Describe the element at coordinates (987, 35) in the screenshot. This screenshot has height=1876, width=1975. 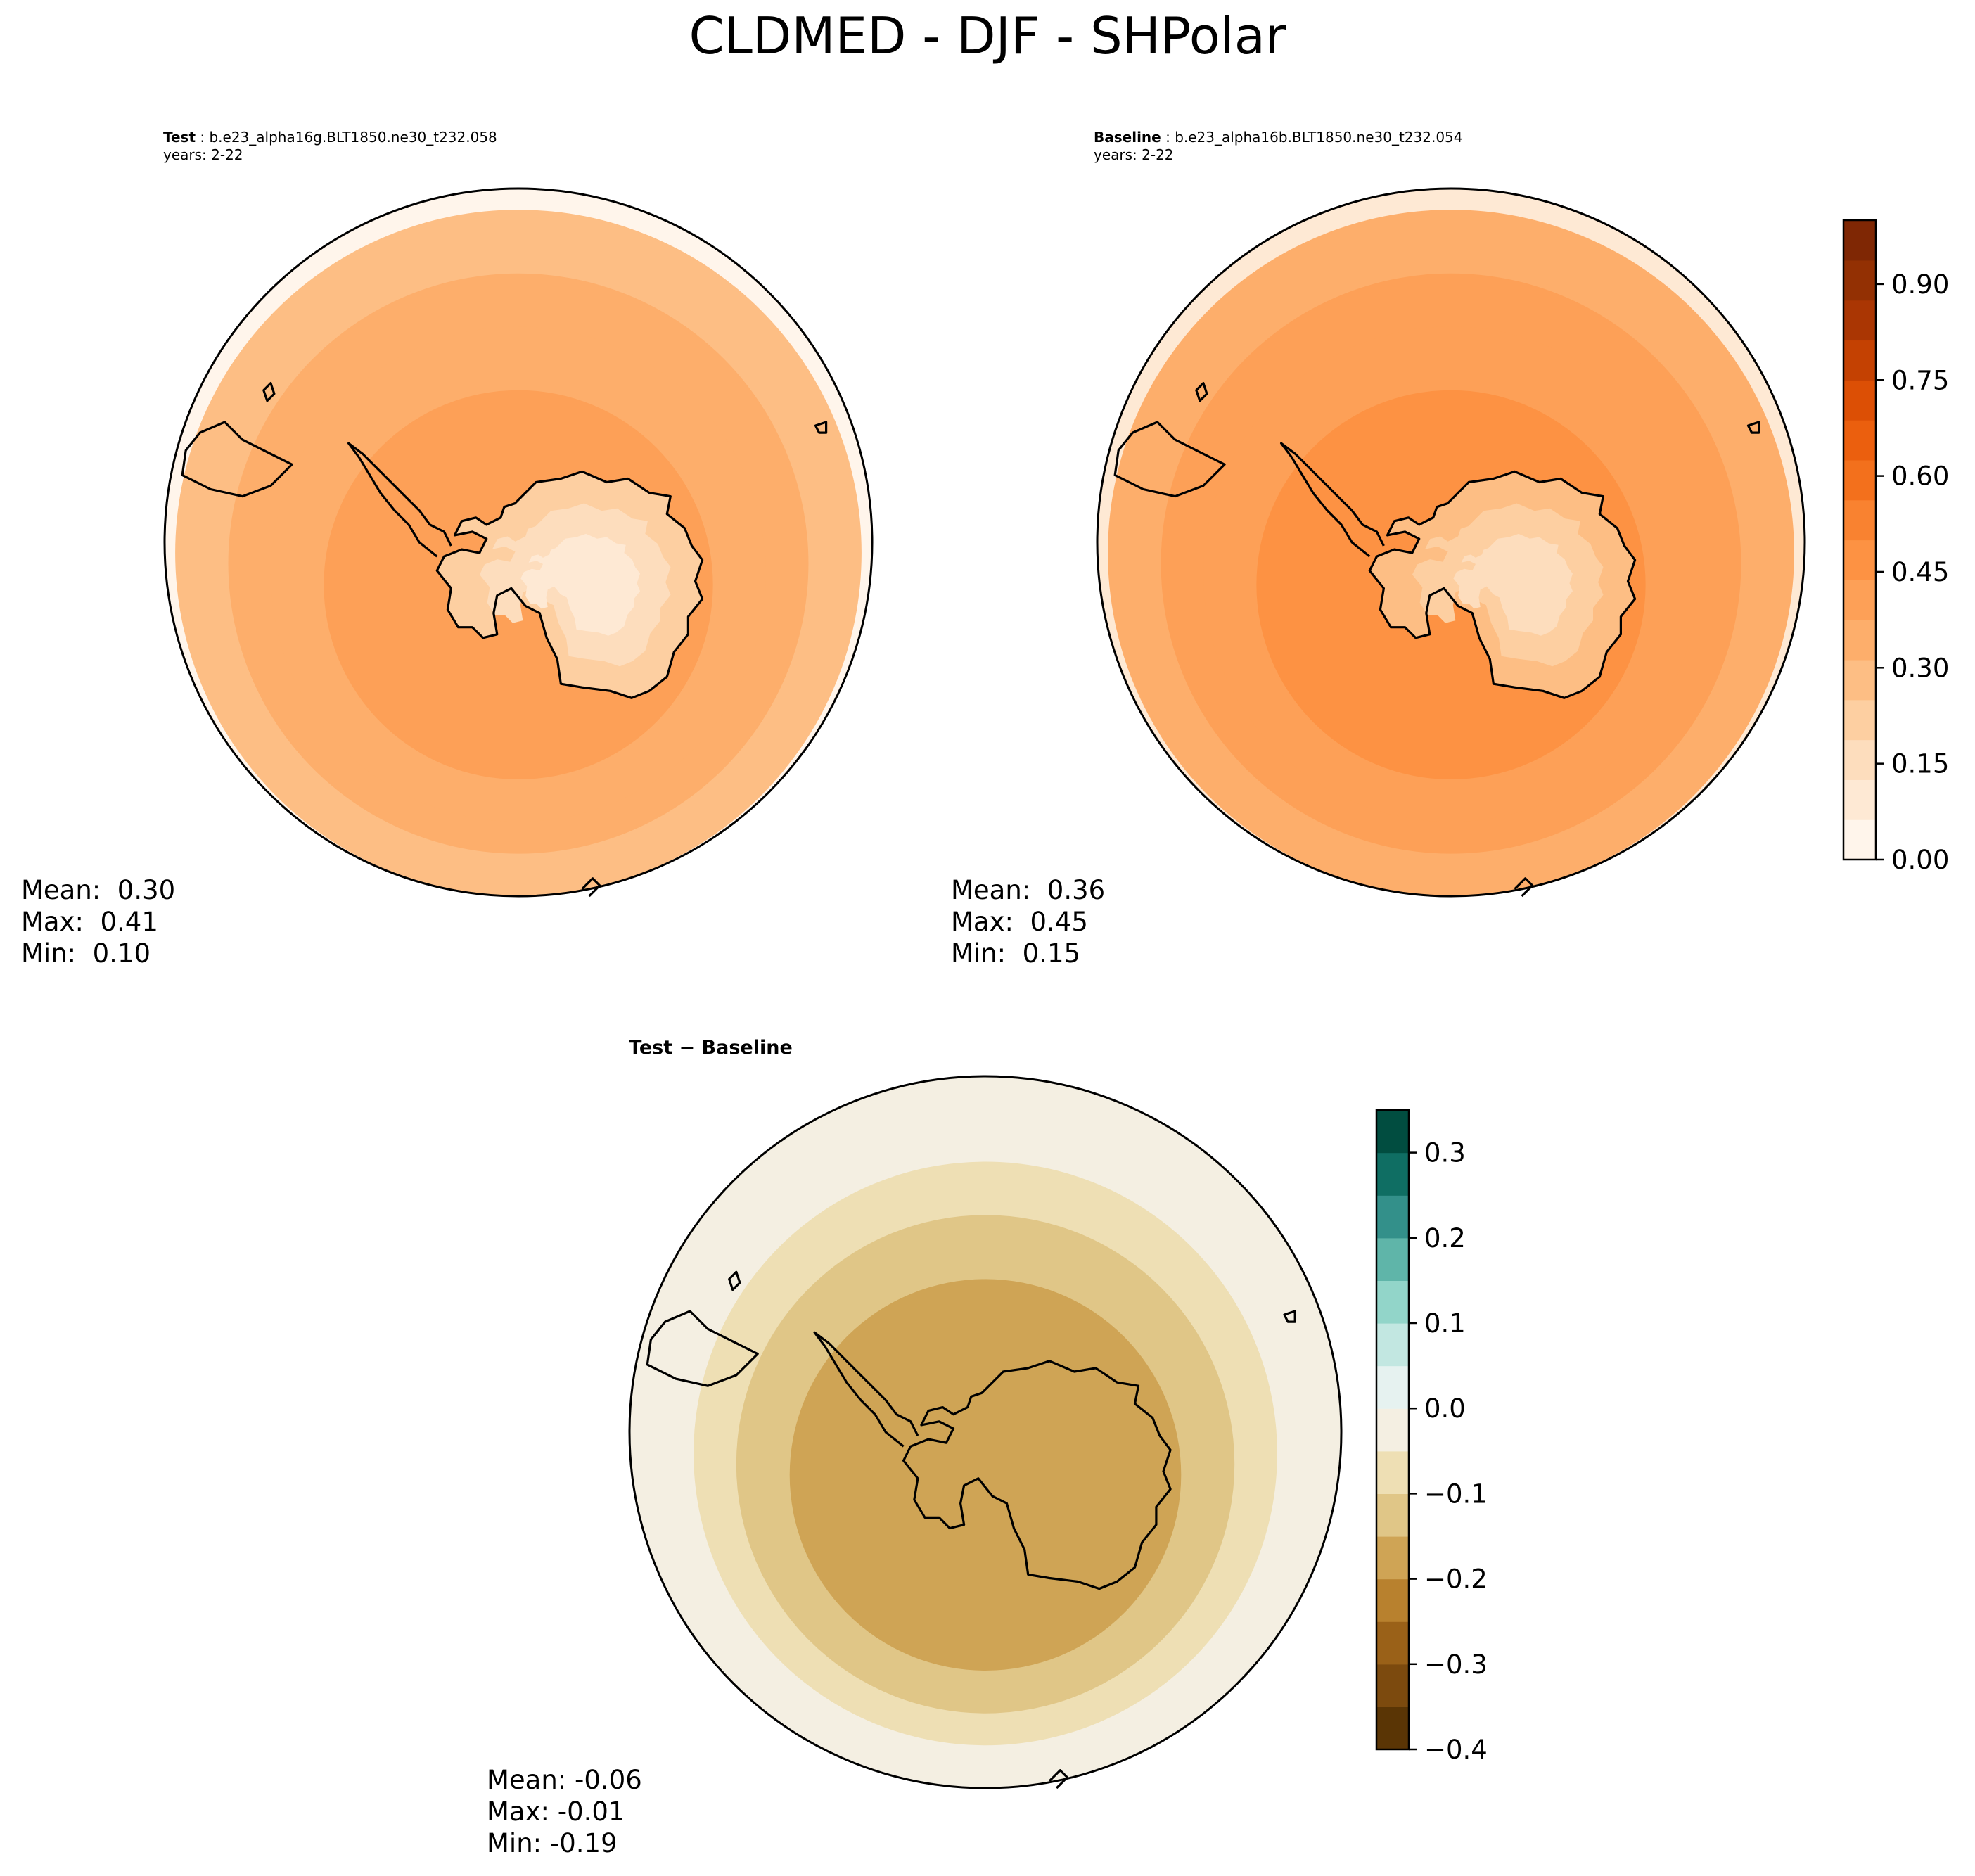
I see `figure-title: CLDMED - DJF - SHPolar` at that location.